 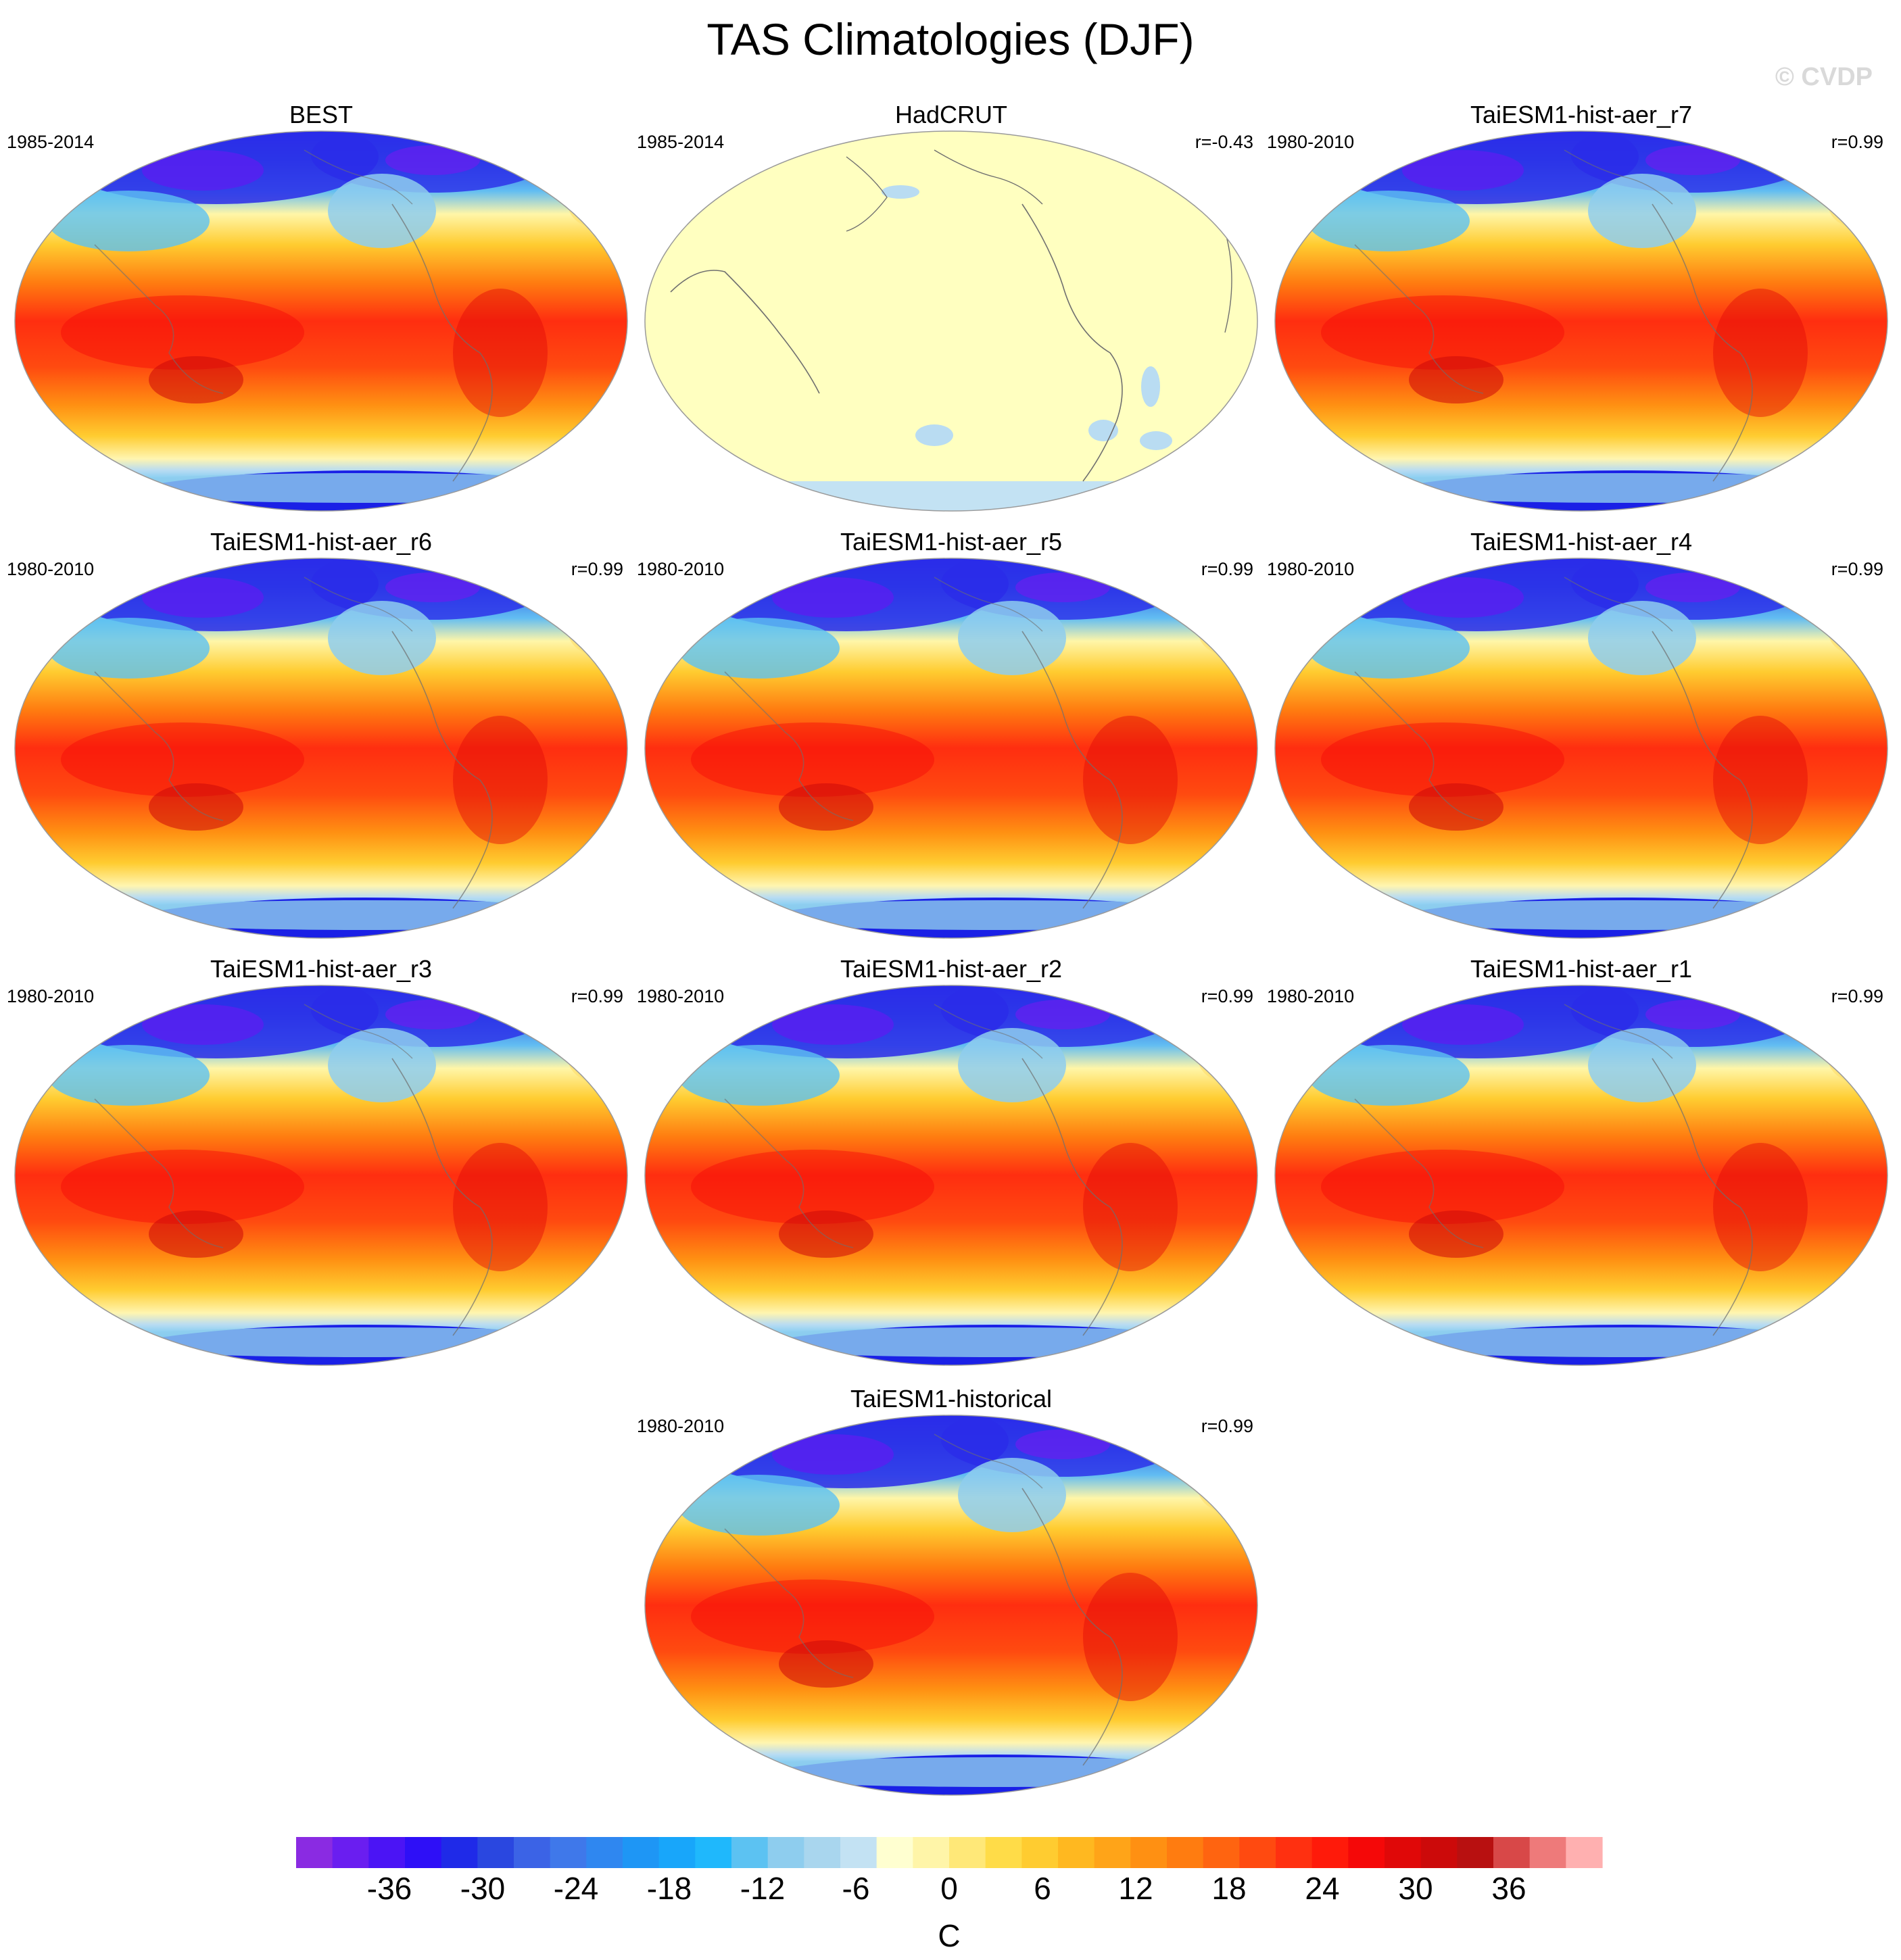 What do you see at coordinates (762, 1888) in the screenshot?
I see `colorbar-tick-label: -12` at bounding box center [762, 1888].